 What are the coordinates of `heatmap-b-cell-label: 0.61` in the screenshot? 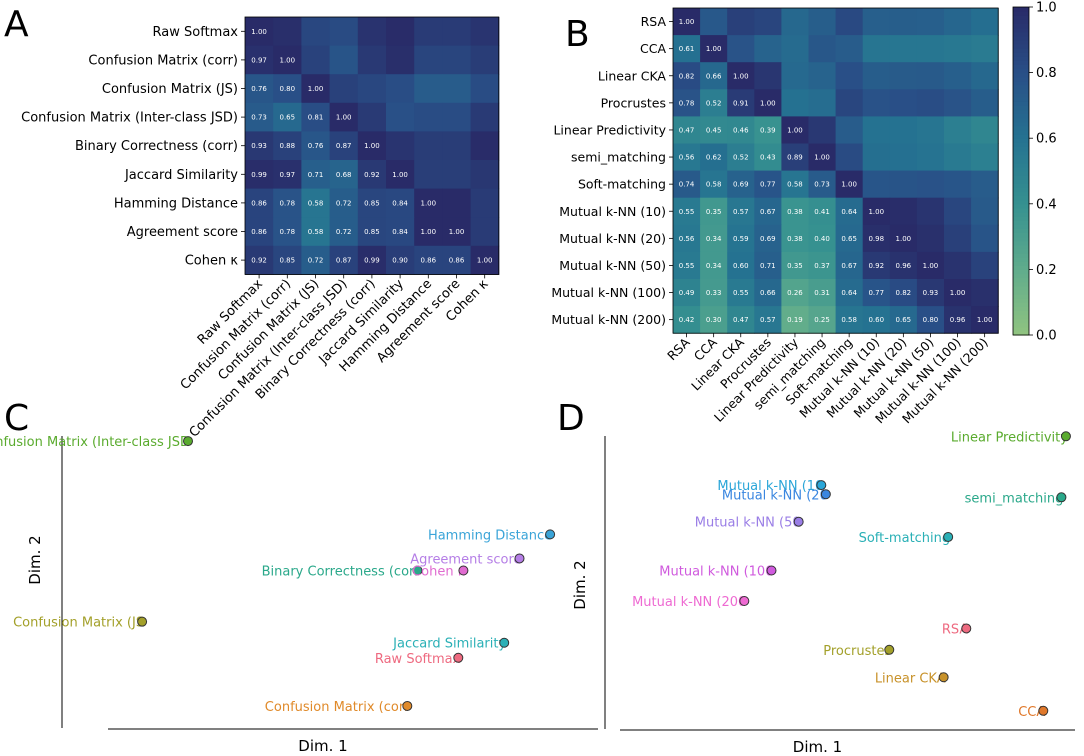 It's located at (687, 49).